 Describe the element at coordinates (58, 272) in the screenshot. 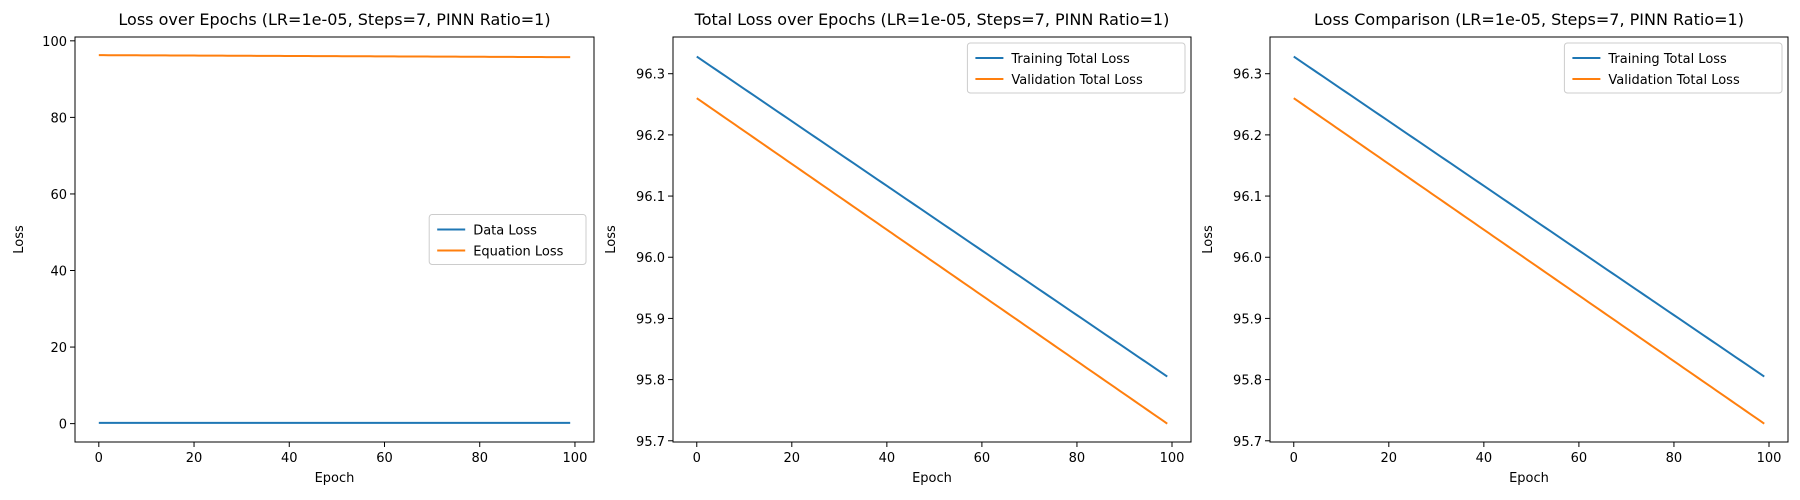

I see `chart-1-y-tick-label-2: 40` at that location.